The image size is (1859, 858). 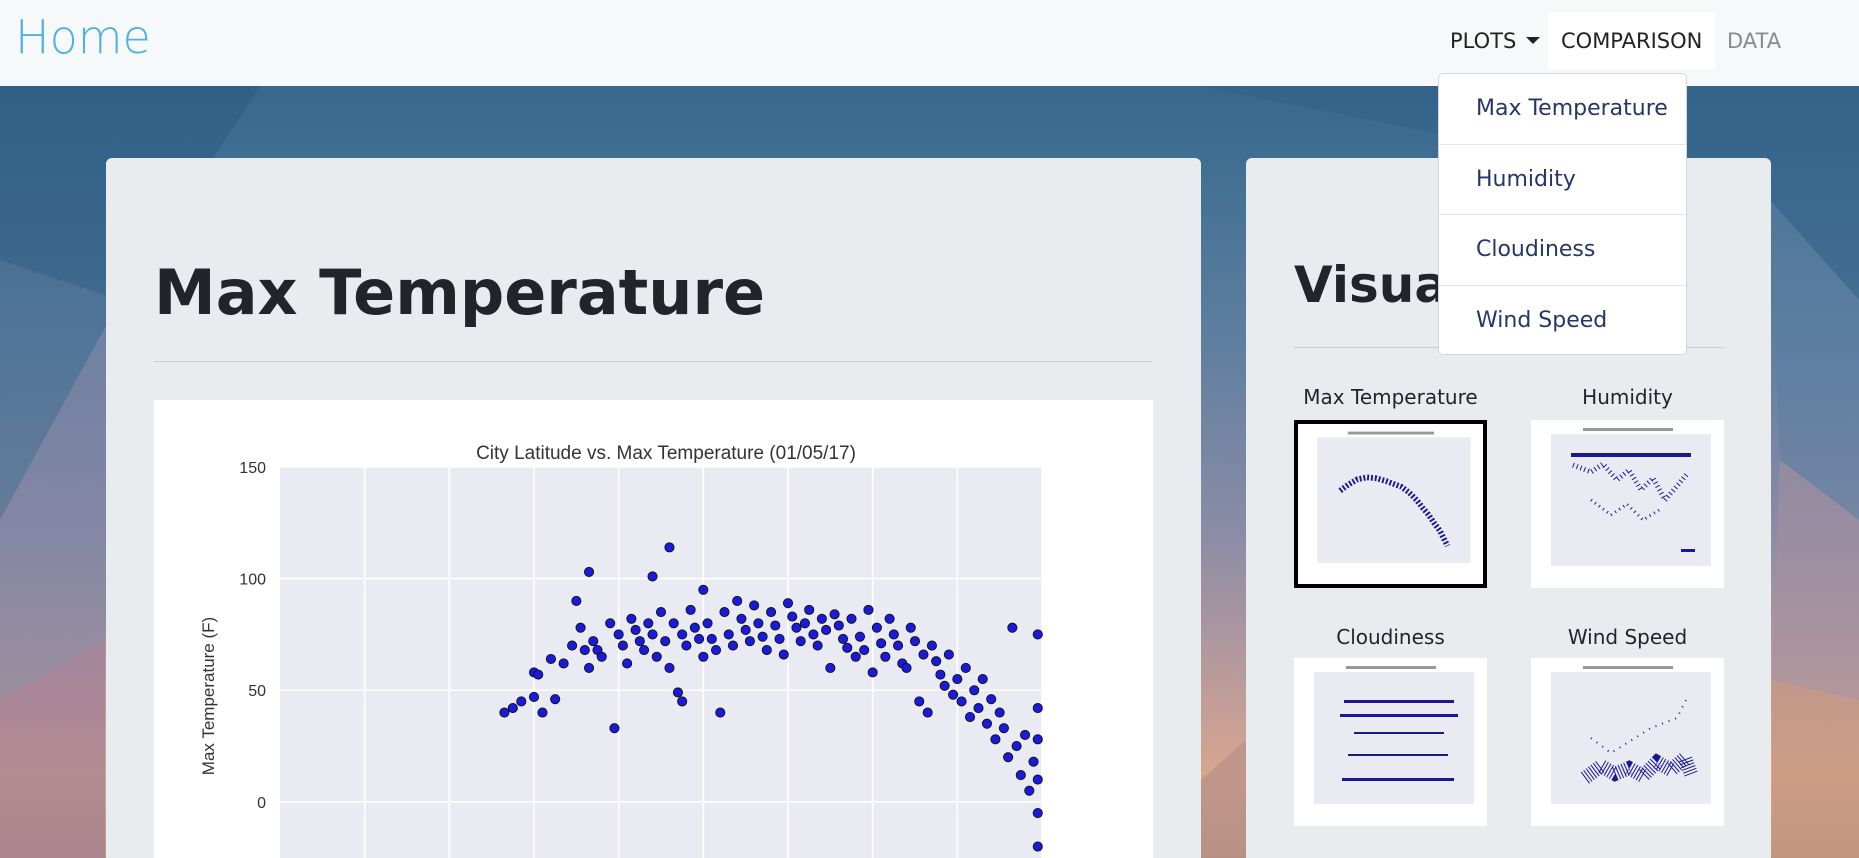 What do you see at coordinates (208, 696) in the screenshot?
I see `y-axis-label: Max Temperature (F)` at bounding box center [208, 696].